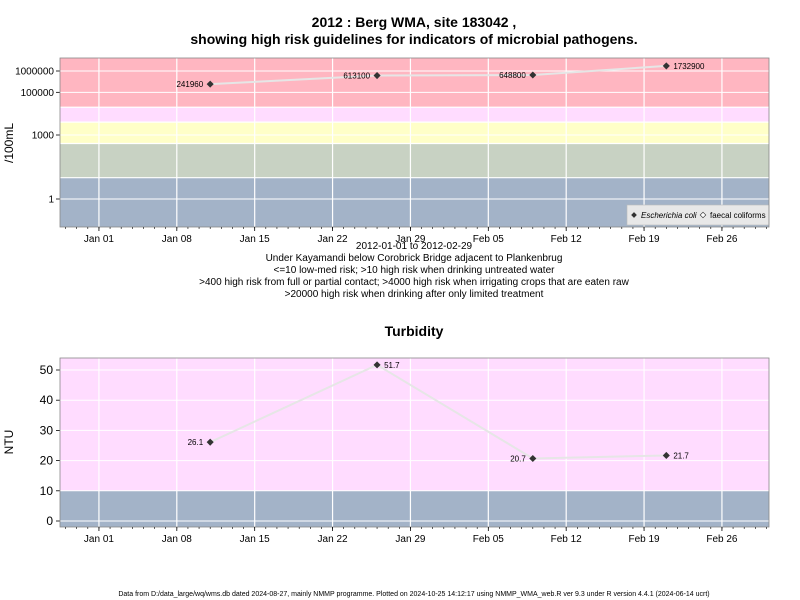  Describe the element at coordinates (489, 539) in the screenshot. I see `x-axis-2-tick-label: Feb 05` at that location.